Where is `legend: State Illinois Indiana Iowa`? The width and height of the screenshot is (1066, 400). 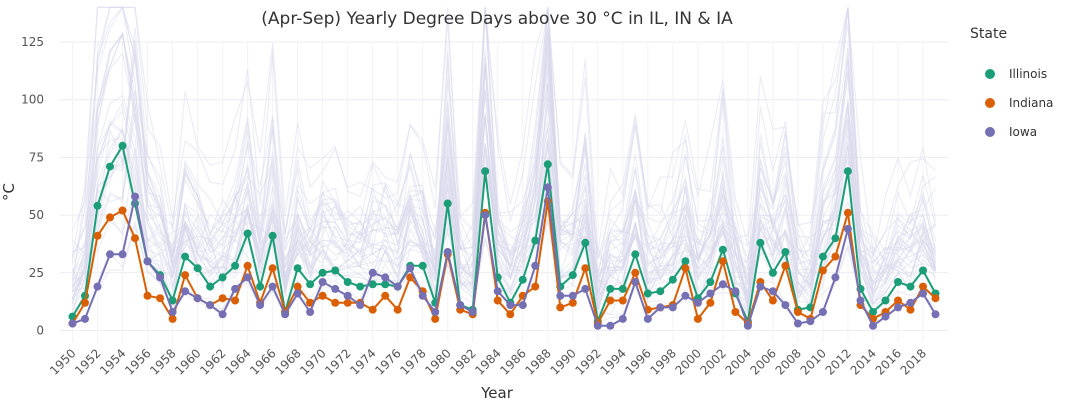 legend: State Illinois Indiana Iowa is located at coordinates (1011, 82).